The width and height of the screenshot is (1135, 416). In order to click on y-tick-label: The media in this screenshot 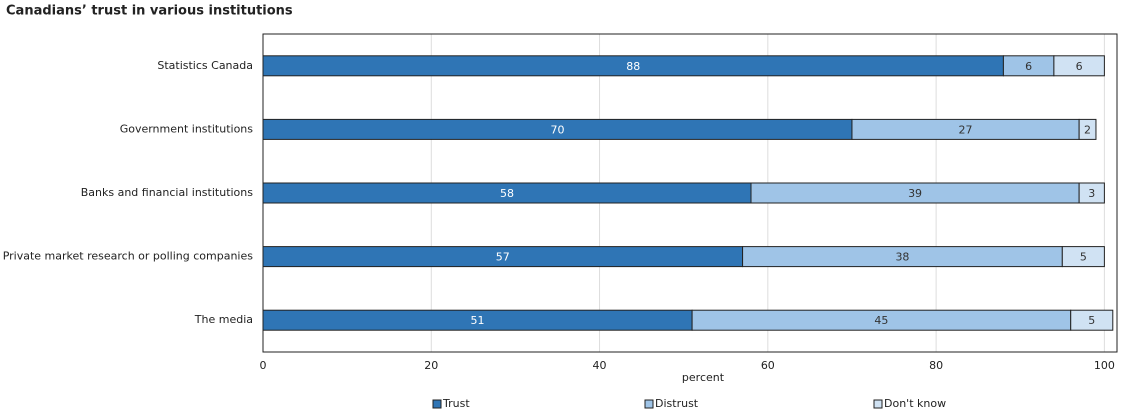, I will do `click(223, 319)`.